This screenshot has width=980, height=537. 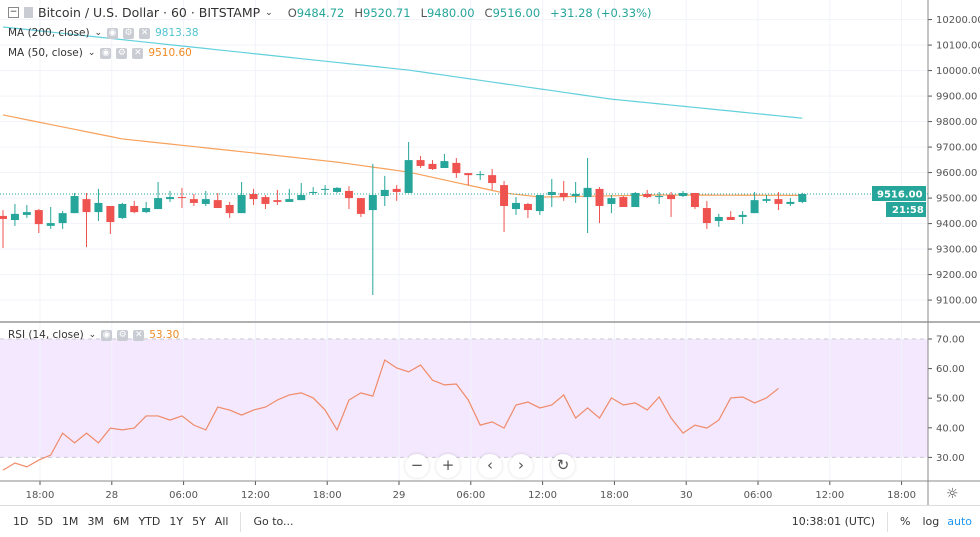 What do you see at coordinates (221, 521) in the screenshot?
I see `range-all: All` at bounding box center [221, 521].